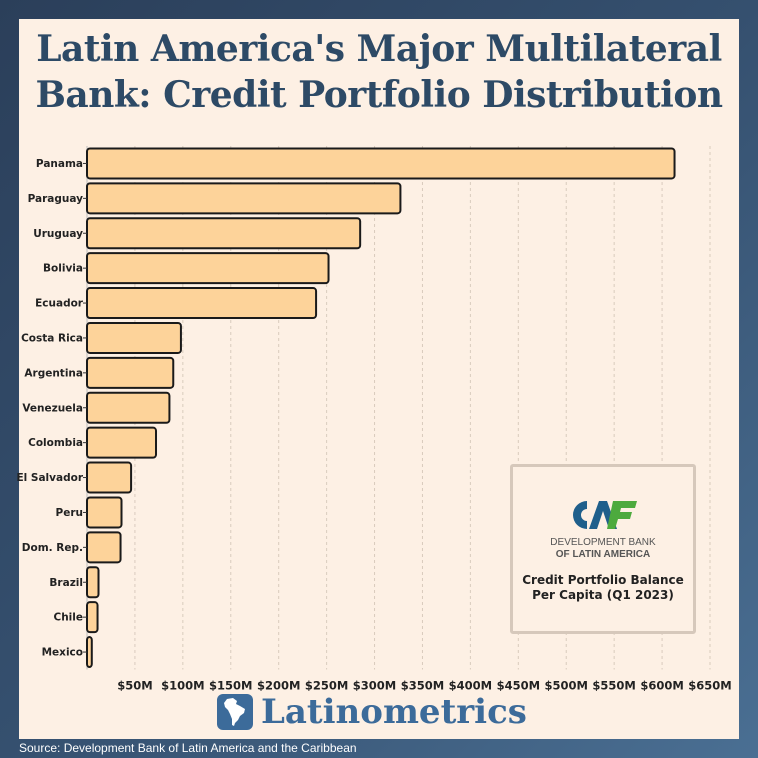  I want to click on brand-footer: Latinometrics, so click(372, 712).